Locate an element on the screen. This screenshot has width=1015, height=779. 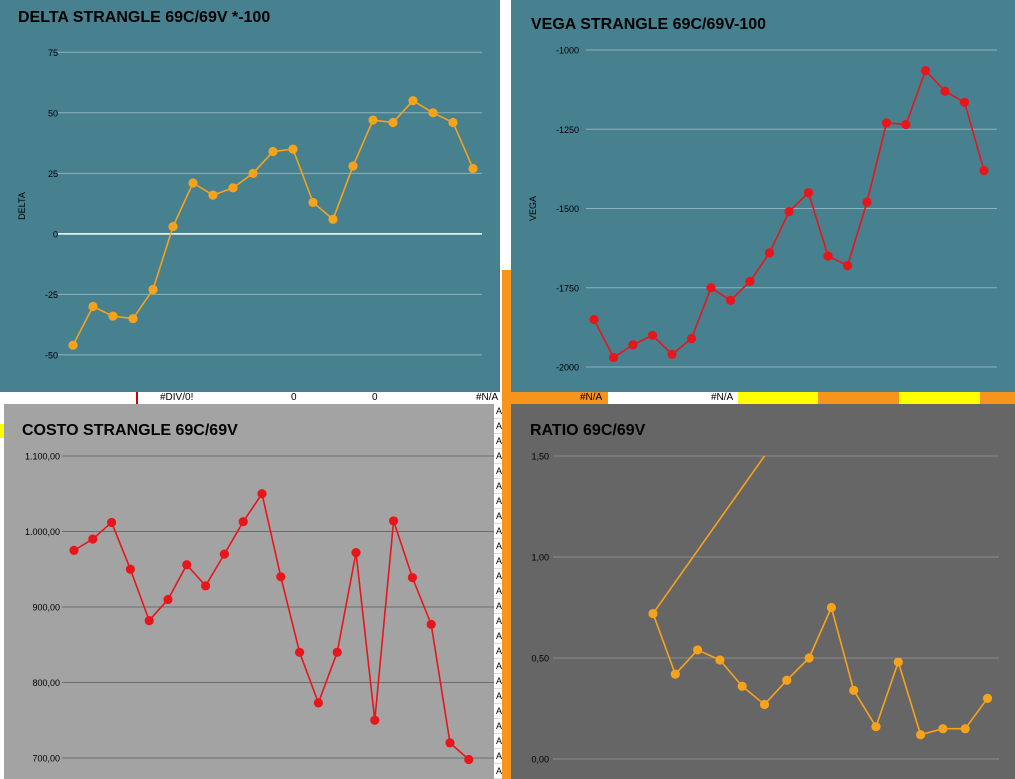
column-white-top is located at coordinates (505, 135).